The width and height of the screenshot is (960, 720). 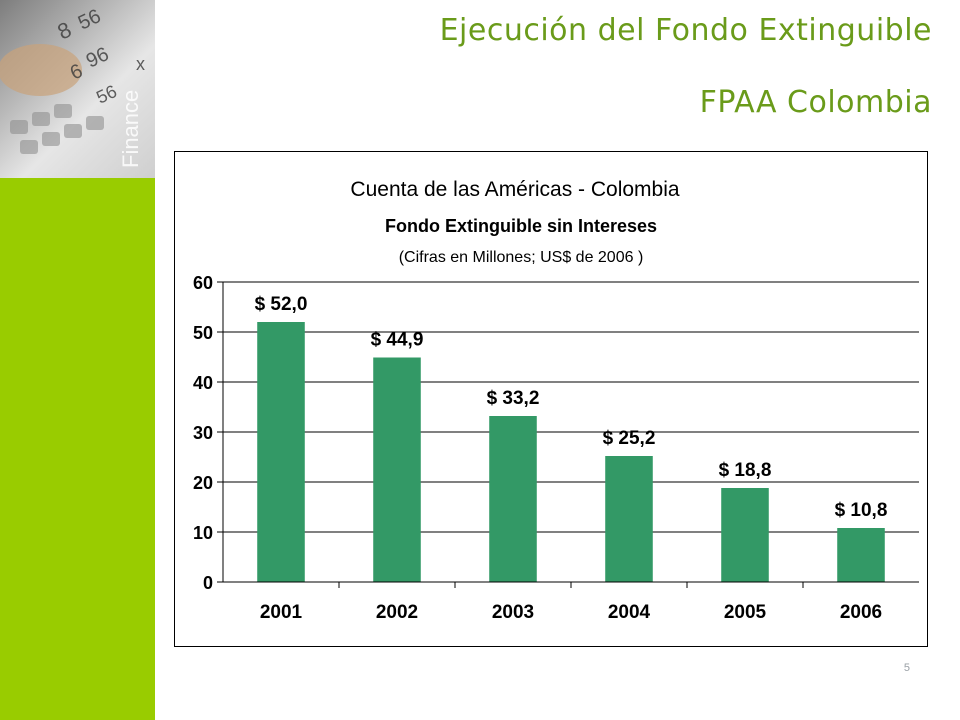 What do you see at coordinates (281, 452) in the screenshot?
I see `bar-2001` at bounding box center [281, 452].